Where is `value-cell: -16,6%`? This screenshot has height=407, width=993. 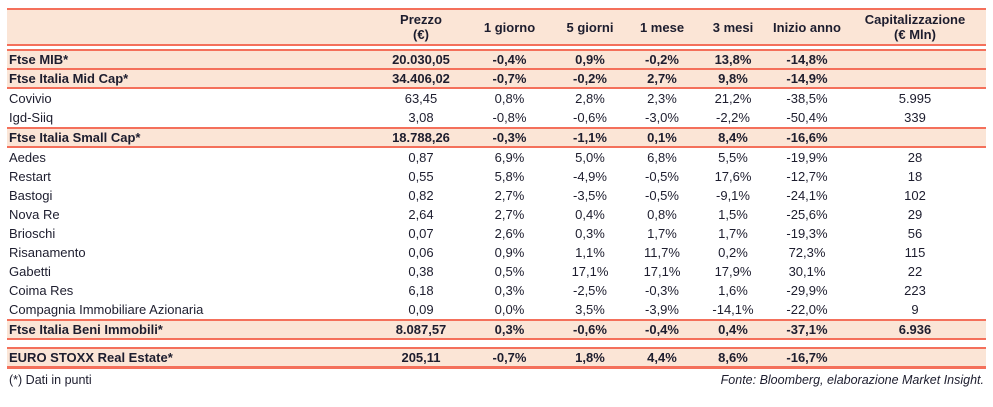 value-cell: -16,6% is located at coordinates (807, 137).